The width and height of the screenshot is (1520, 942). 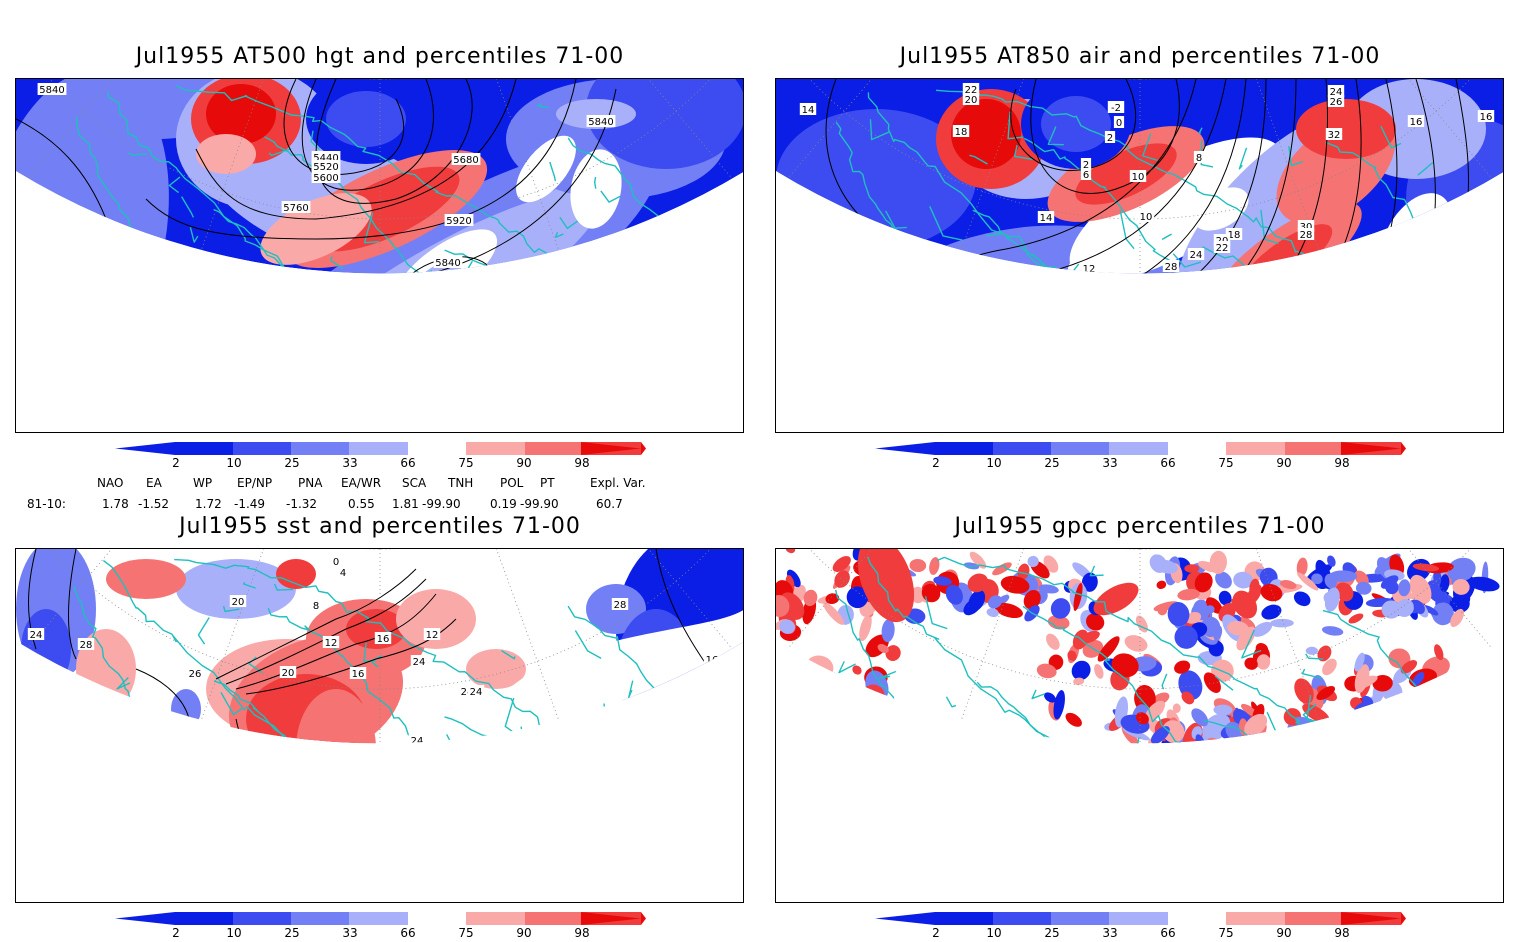 I want to click on index-header: SCA, so click(x=414, y=483).